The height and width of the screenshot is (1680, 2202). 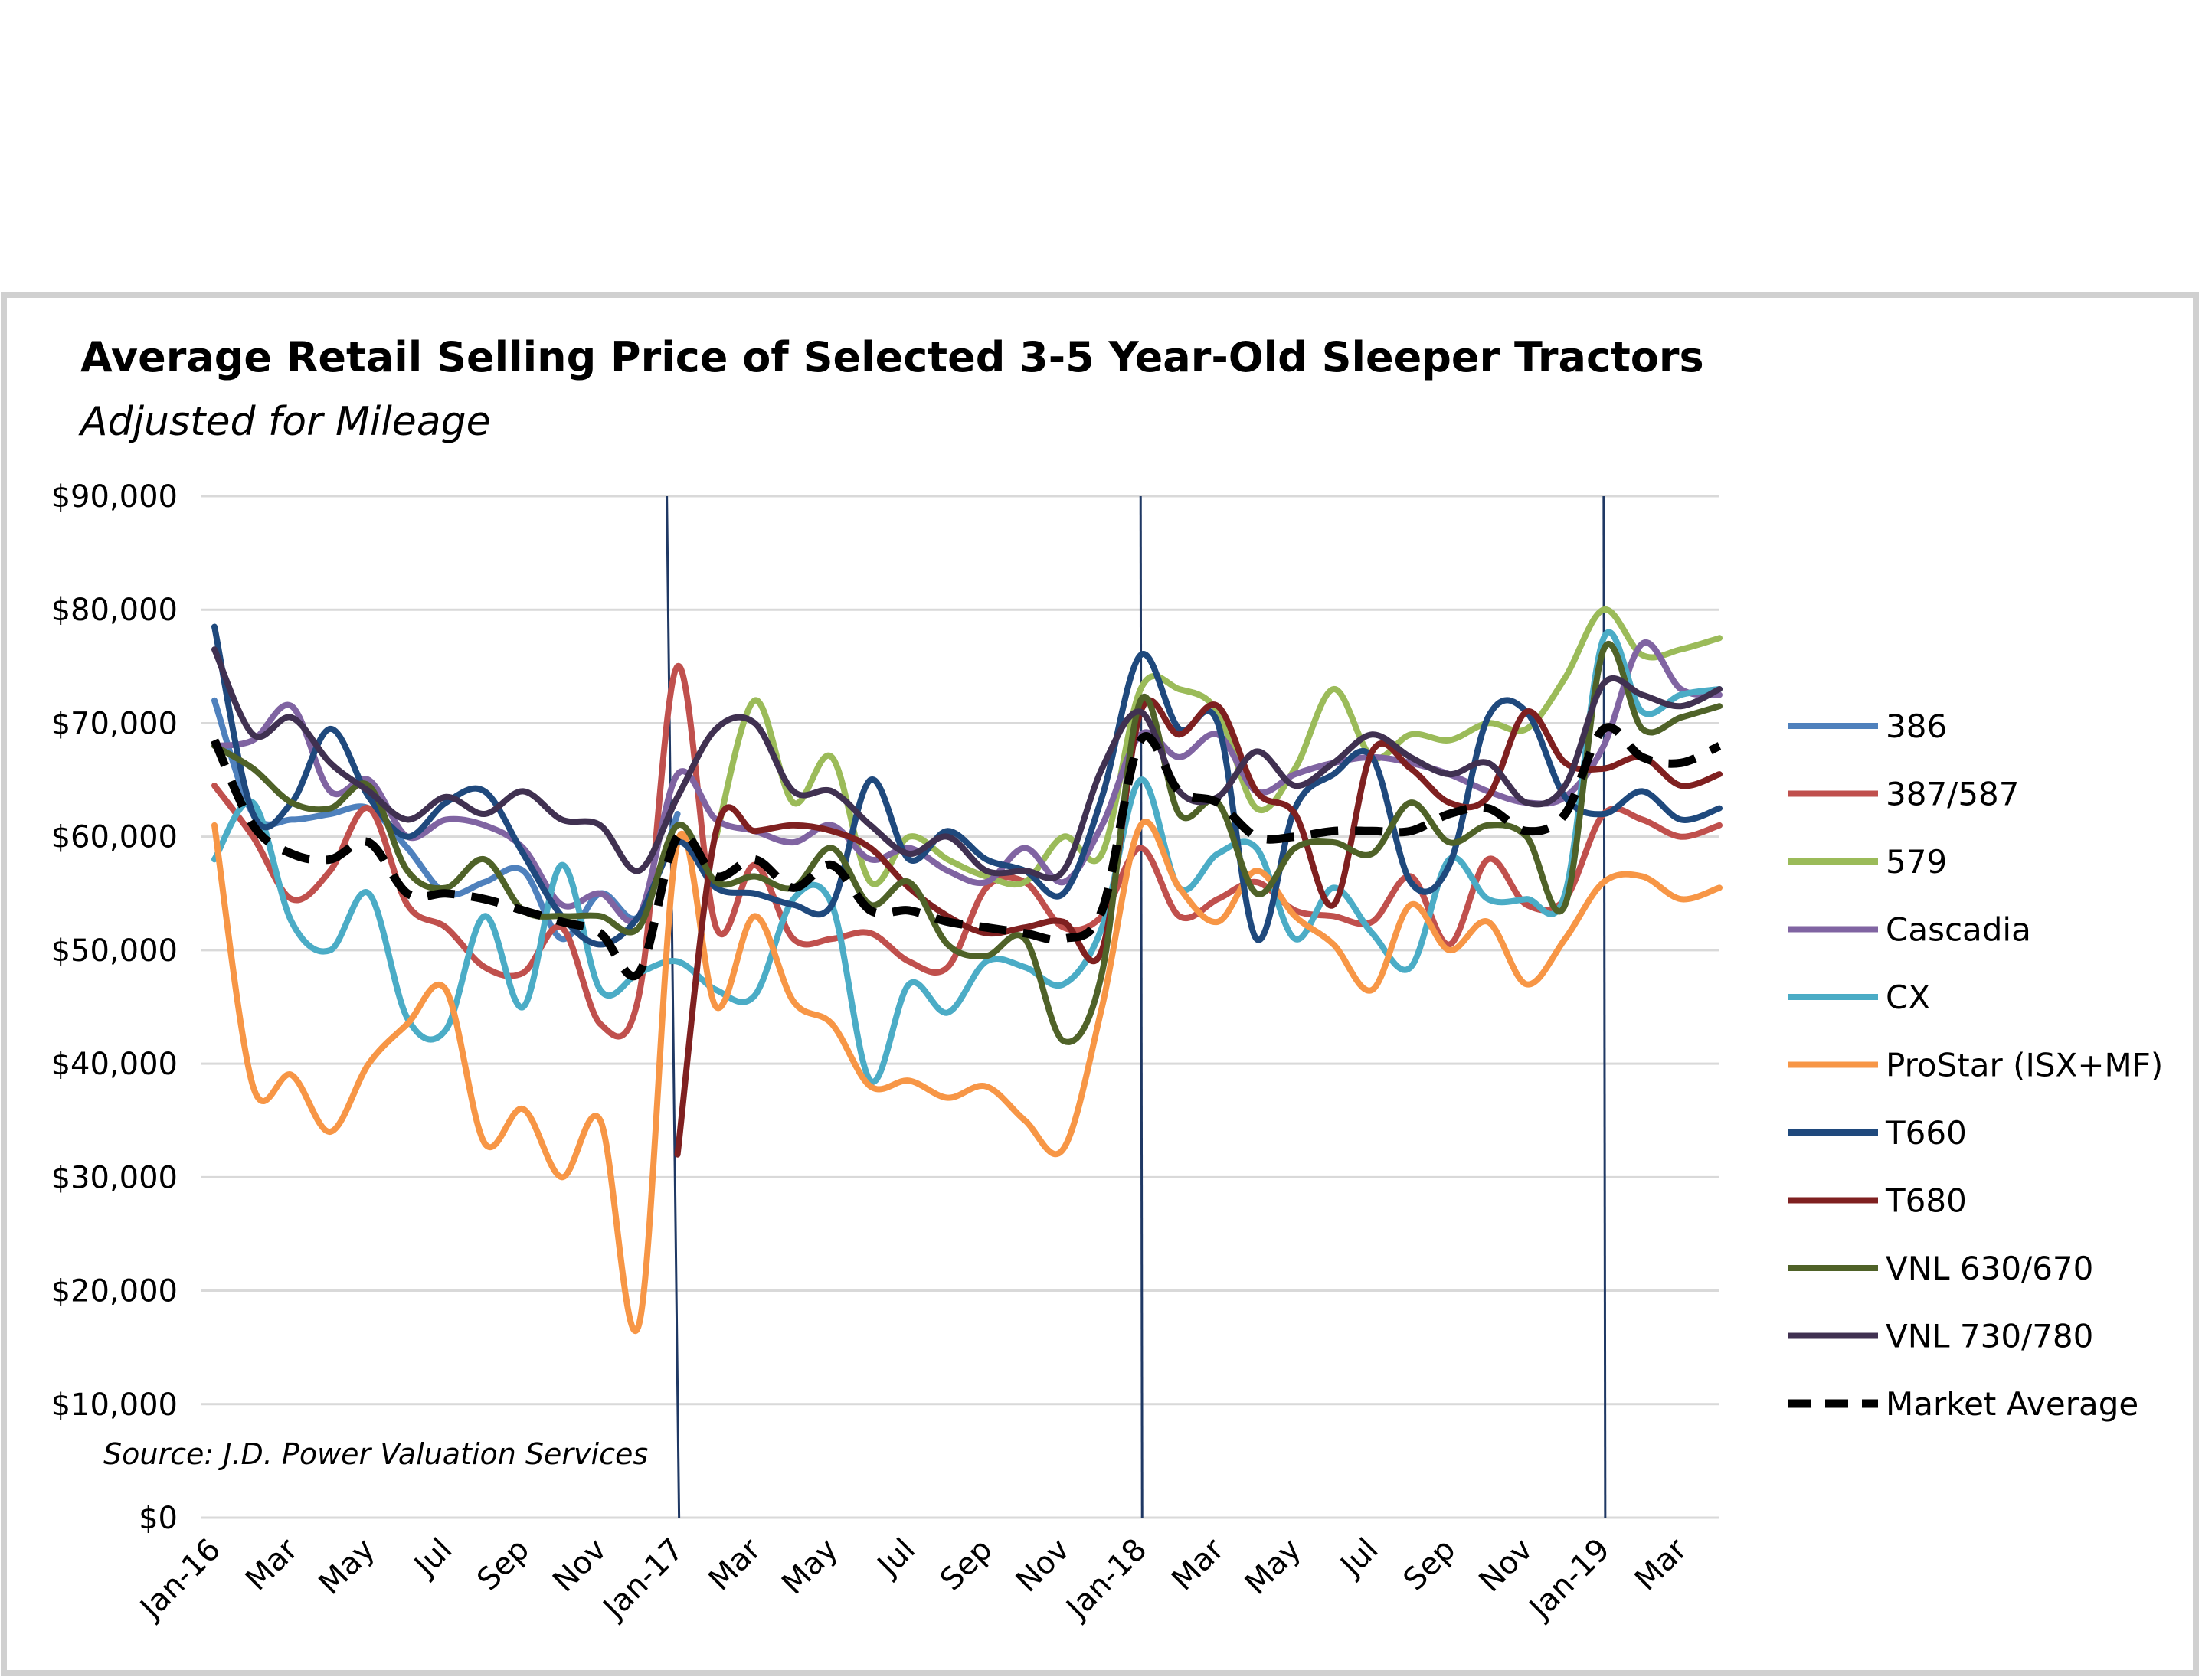 What do you see at coordinates (158, 1518) in the screenshot?
I see `y-tick-label: $0` at bounding box center [158, 1518].